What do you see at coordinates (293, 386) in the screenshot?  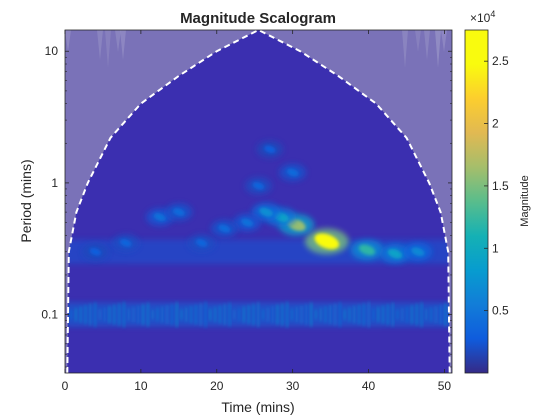 I see `x-tick-label: 30` at bounding box center [293, 386].